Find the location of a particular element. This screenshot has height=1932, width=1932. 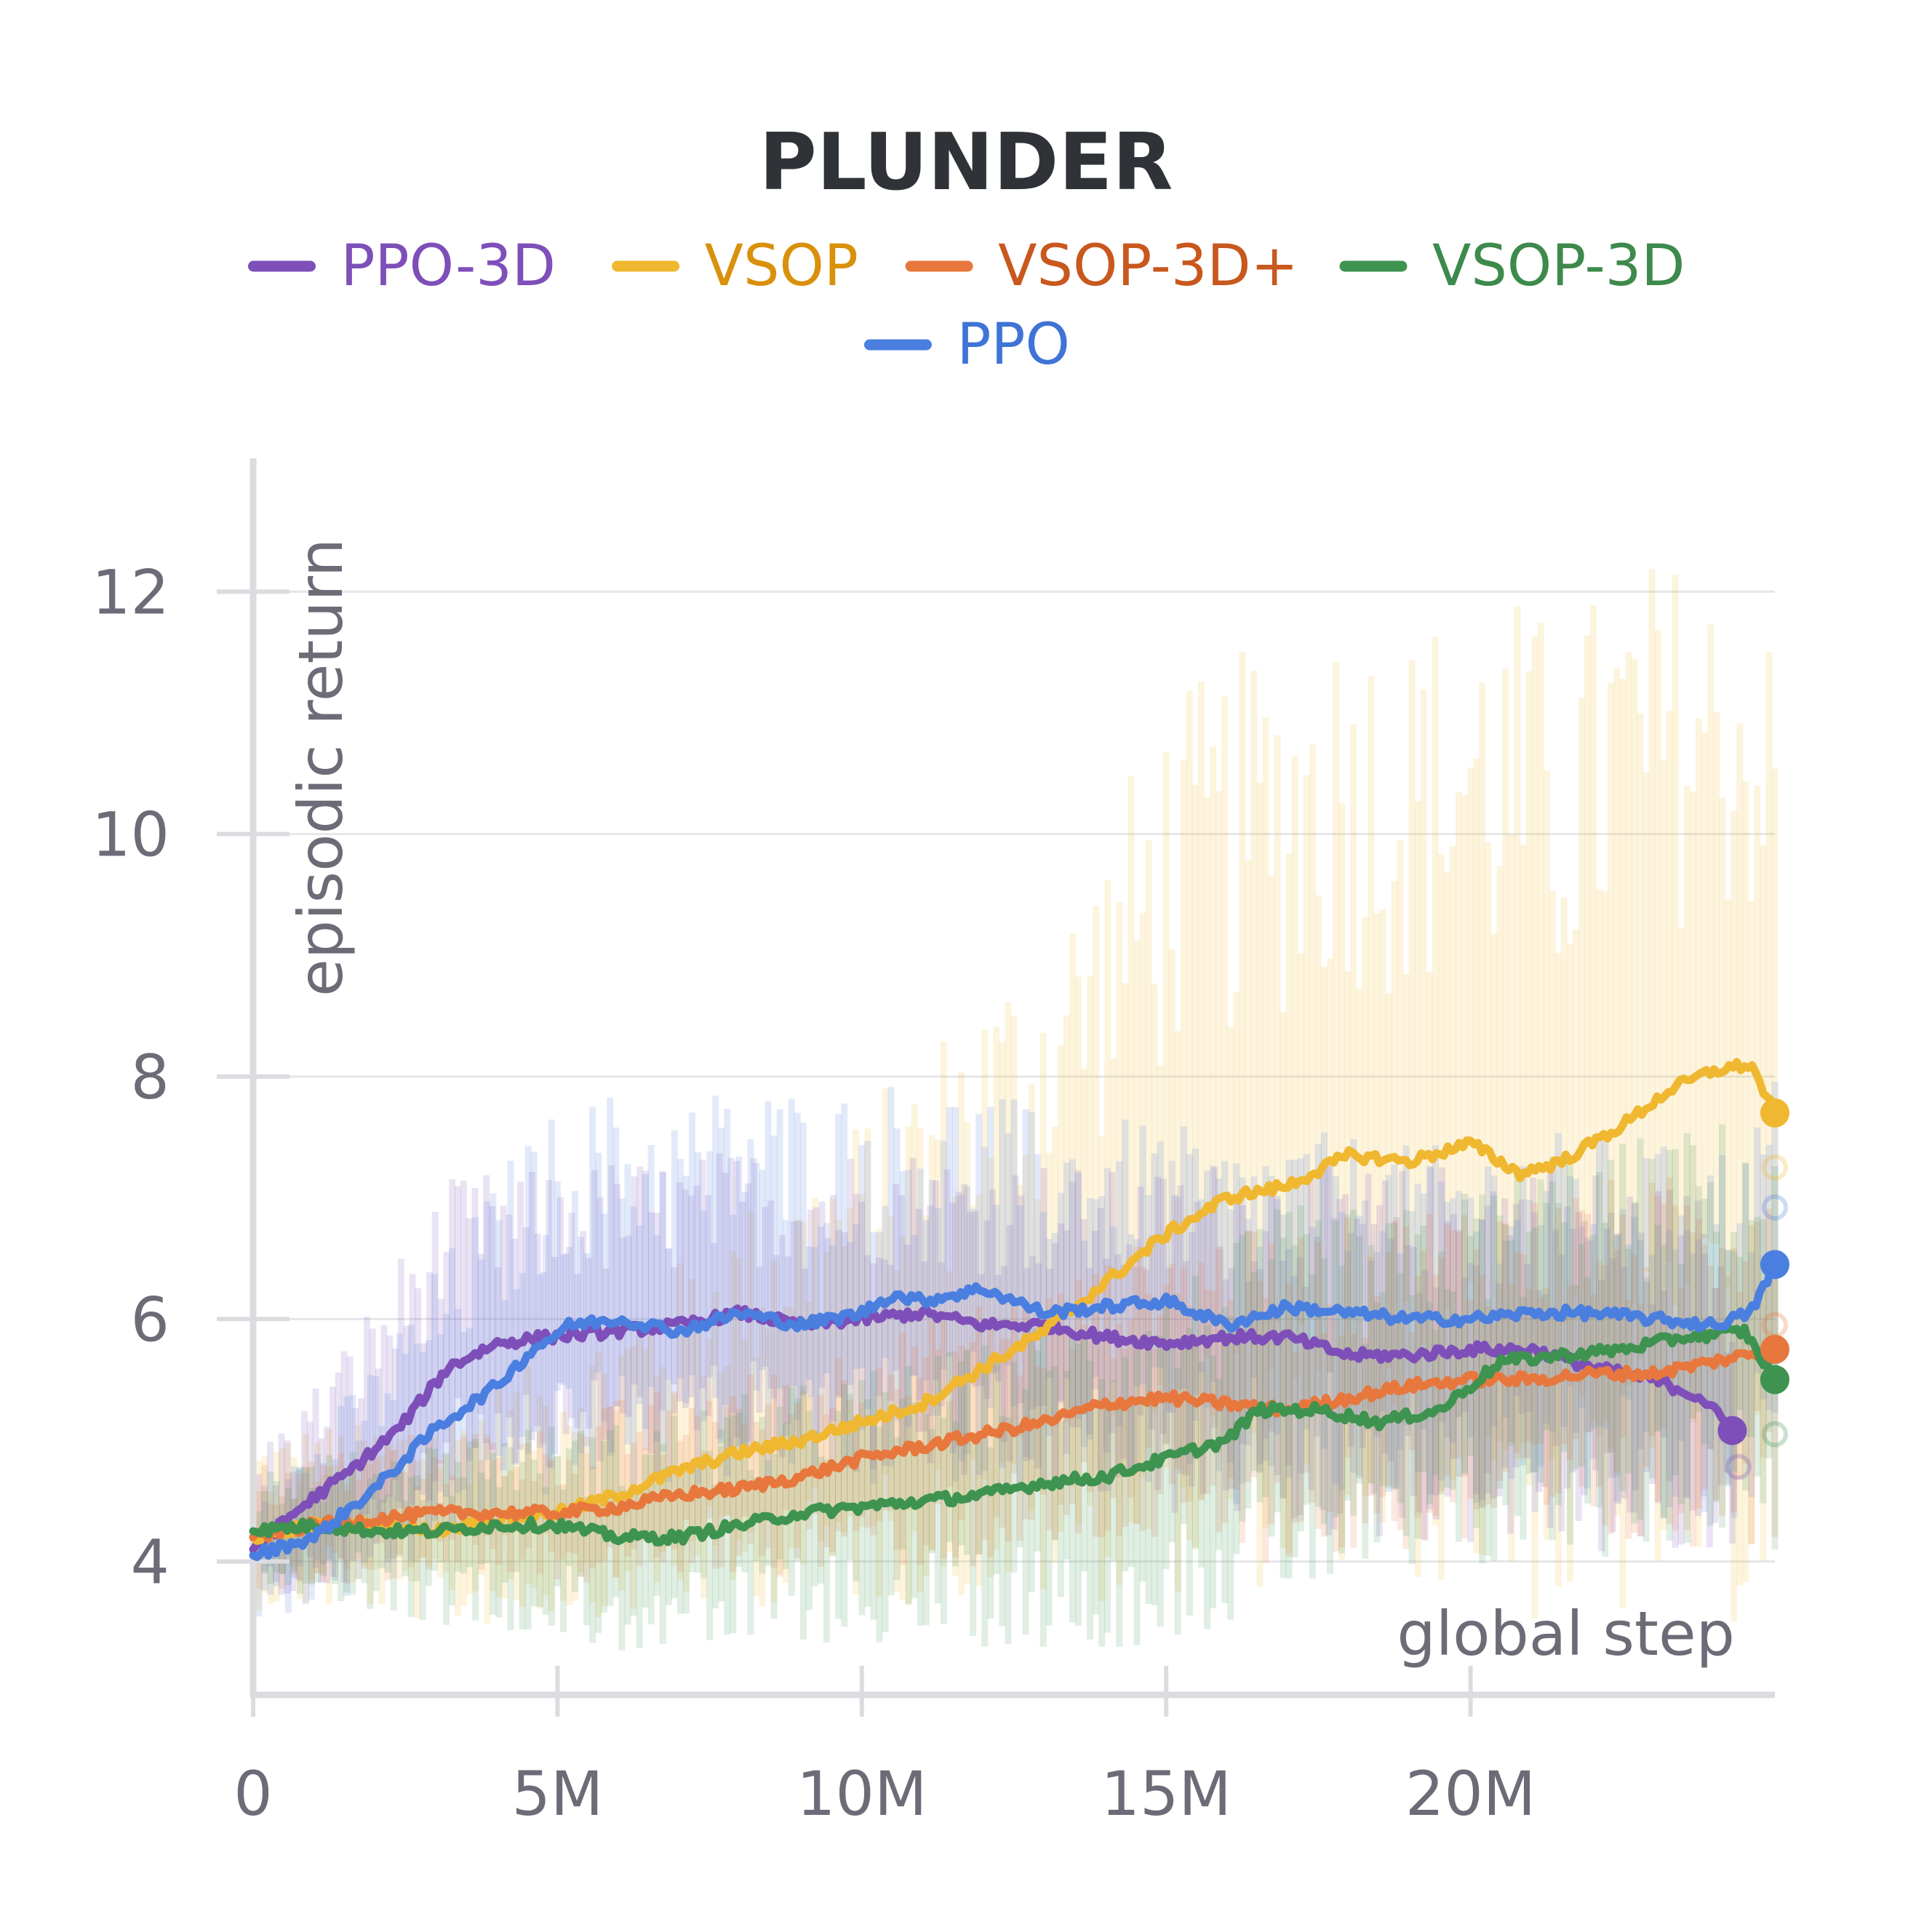

series-endpoints is located at coordinates (1753, 1289).